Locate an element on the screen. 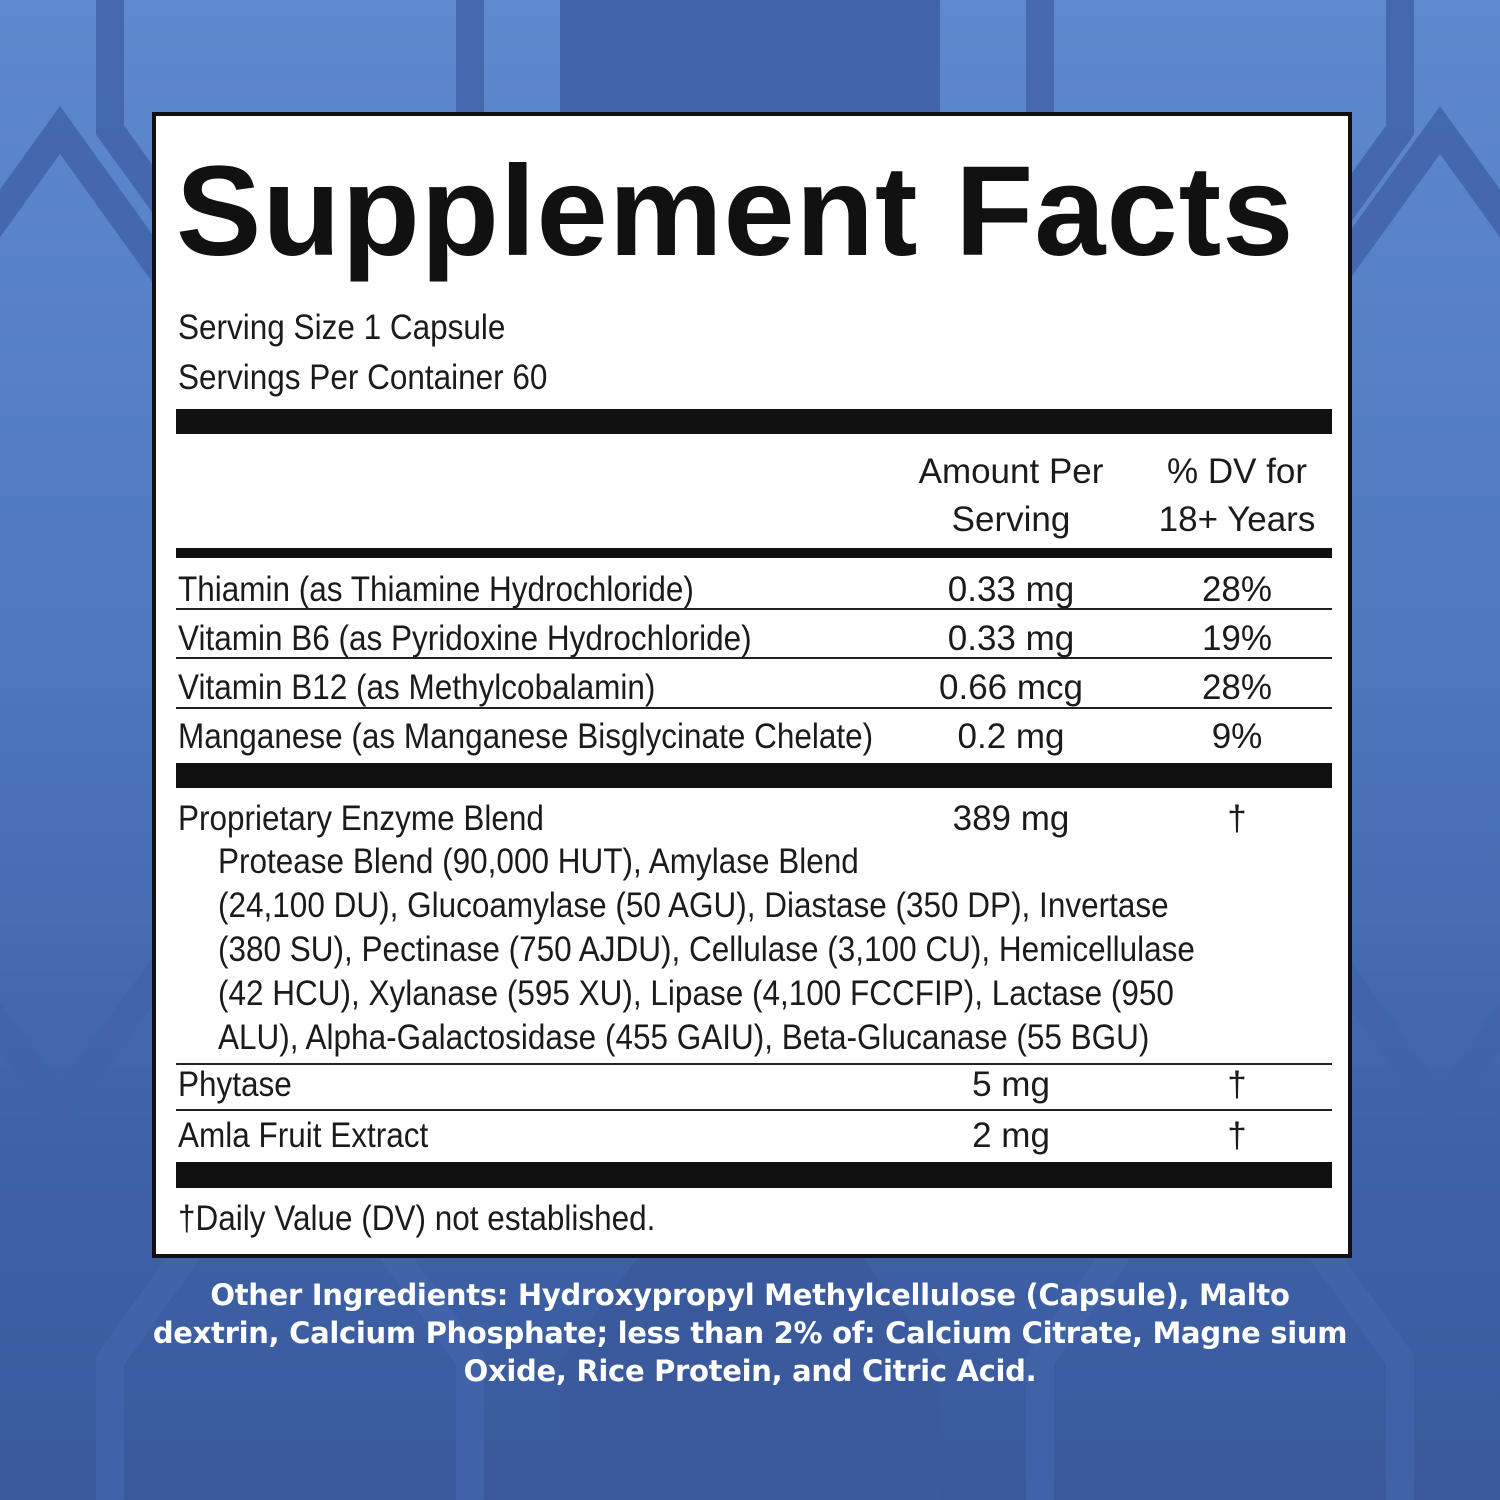  header-dv-line2: 18+ Years is located at coordinates (1237, 519).